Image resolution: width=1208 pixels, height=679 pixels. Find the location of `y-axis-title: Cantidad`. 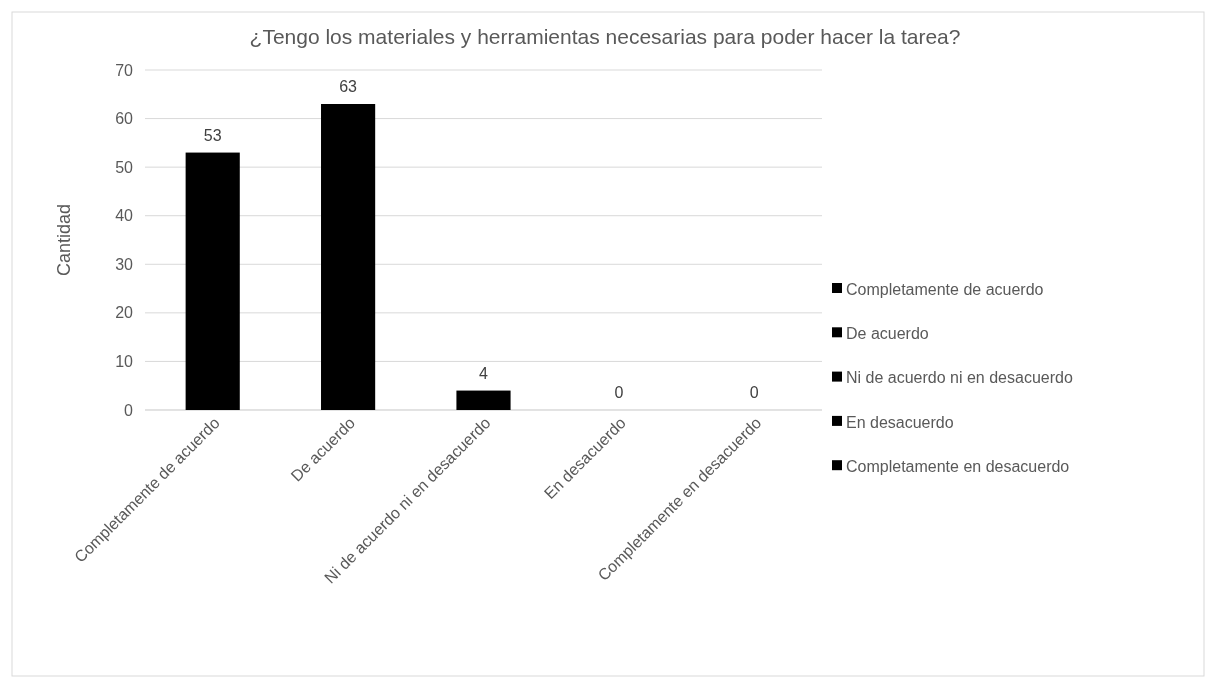

y-axis-title: Cantidad is located at coordinates (64, 240).